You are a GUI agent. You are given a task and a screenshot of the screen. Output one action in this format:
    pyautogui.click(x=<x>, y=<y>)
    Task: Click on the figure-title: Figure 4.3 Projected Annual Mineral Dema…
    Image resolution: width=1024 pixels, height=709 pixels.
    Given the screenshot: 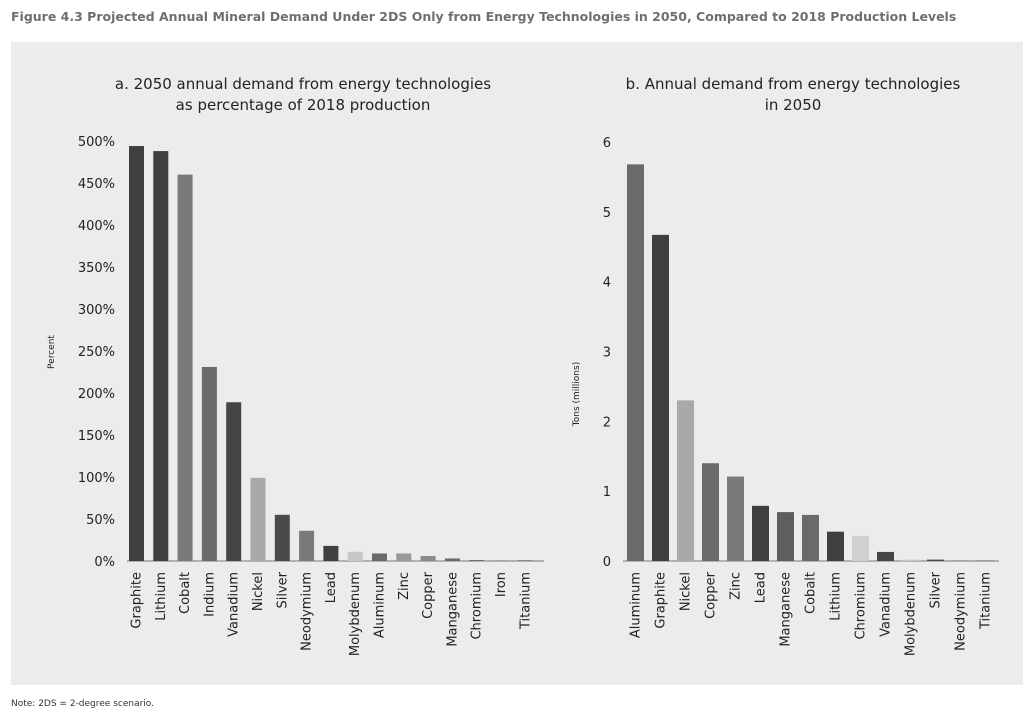 What is the action you would take?
    pyautogui.click(x=484, y=16)
    